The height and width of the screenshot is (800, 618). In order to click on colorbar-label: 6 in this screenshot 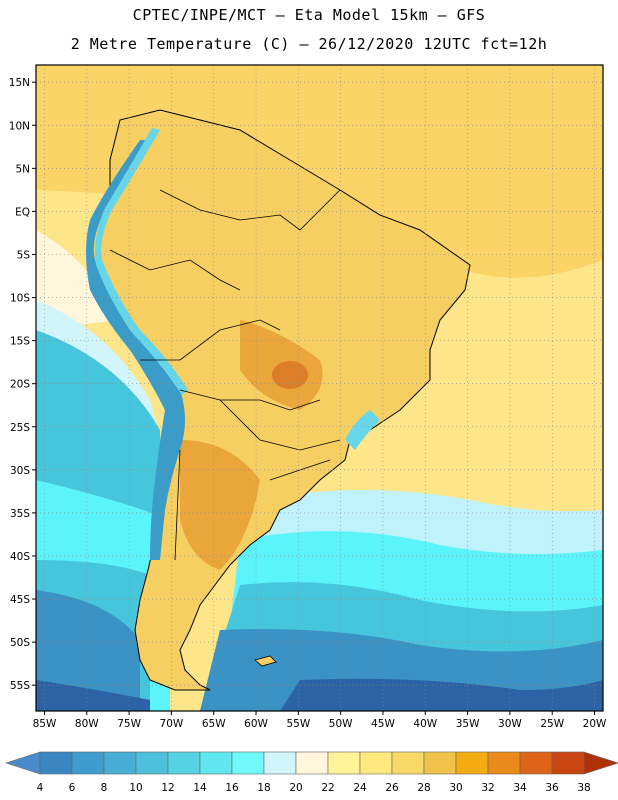, I will do `click(72, 788)`.